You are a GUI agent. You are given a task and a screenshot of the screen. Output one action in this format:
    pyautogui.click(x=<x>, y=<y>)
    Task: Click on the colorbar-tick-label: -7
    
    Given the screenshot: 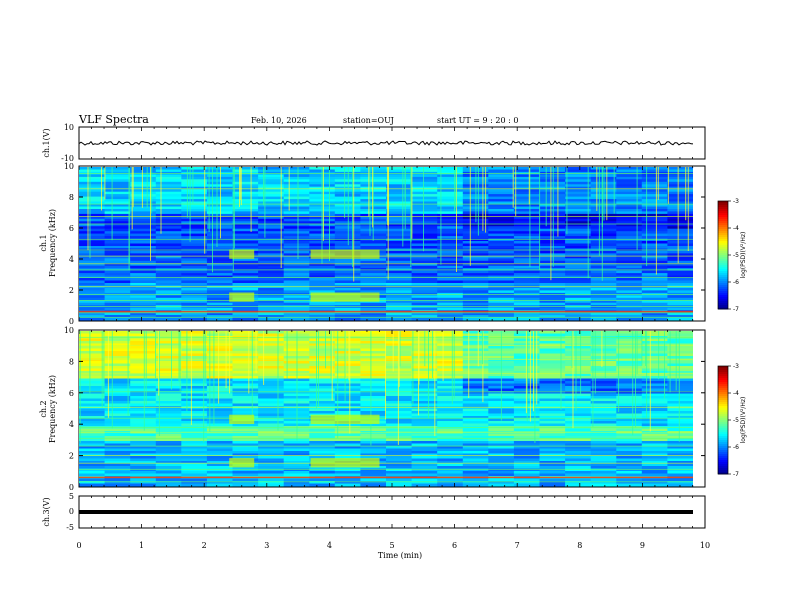 What is the action you would take?
    pyautogui.click(x=736, y=309)
    